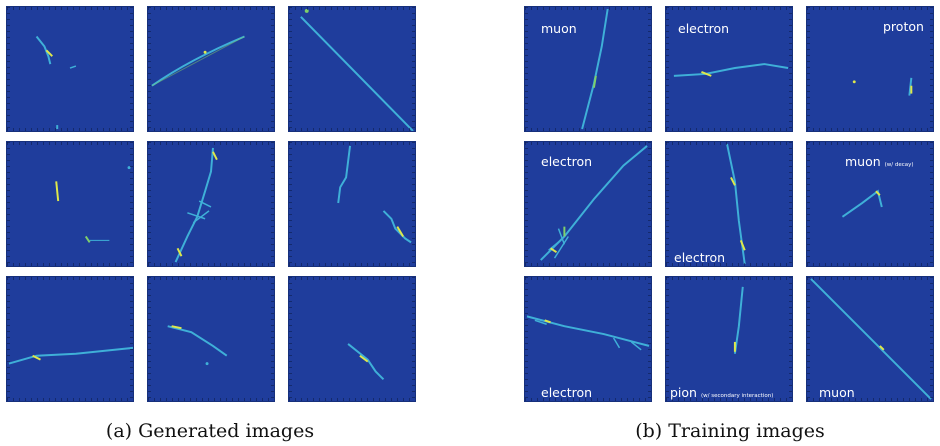 Image resolution: width=940 pixels, height=446 pixels. I want to click on training-image-r0c1: electron, so click(729, 69).